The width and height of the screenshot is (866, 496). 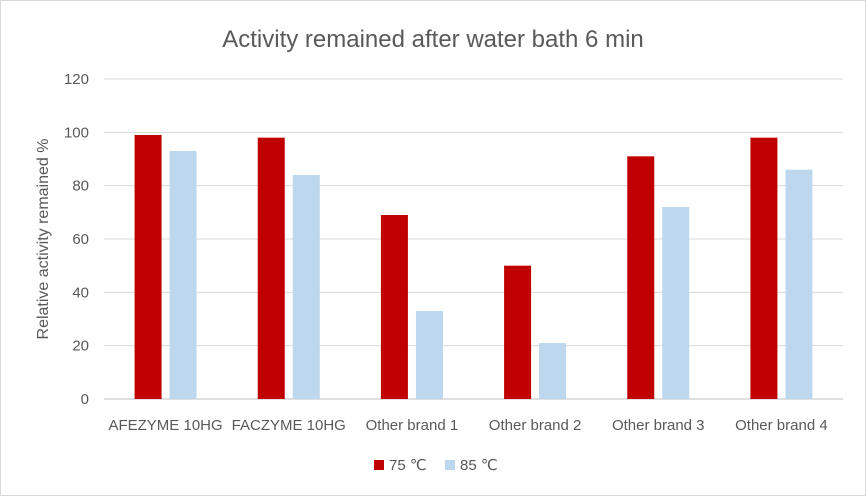 What do you see at coordinates (408, 465) in the screenshot?
I see `legend-label: 75 ℃` at bounding box center [408, 465].